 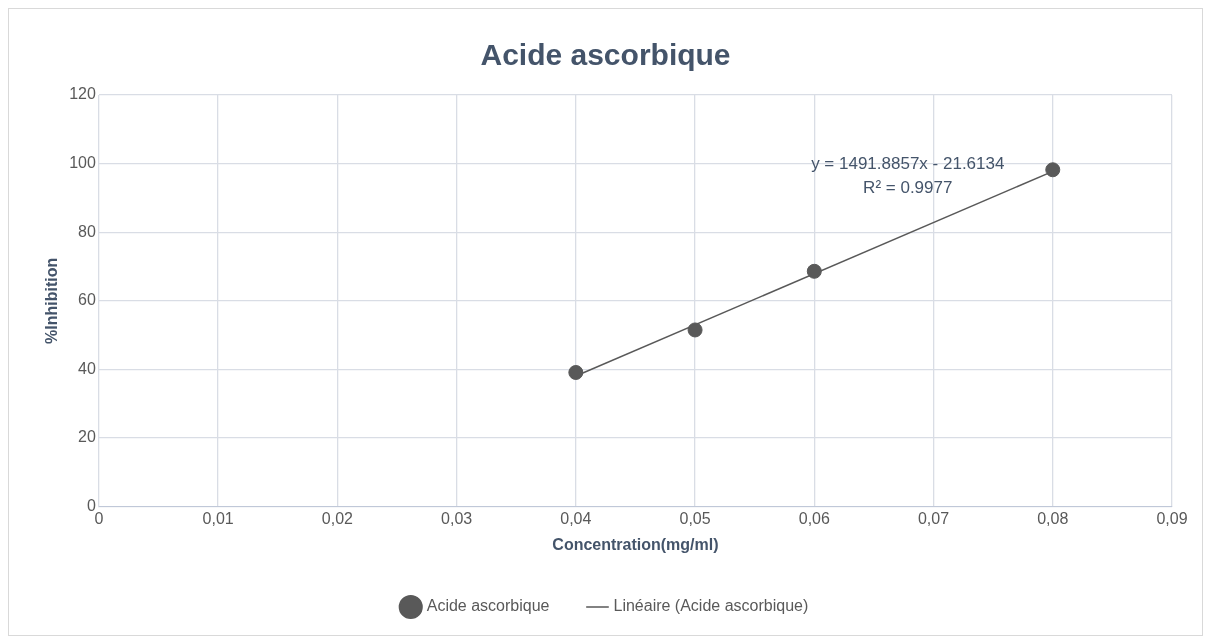 What do you see at coordinates (576, 518) in the screenshot?
I see `x-tick-label: 0,04` at bounding box center [576, 518].